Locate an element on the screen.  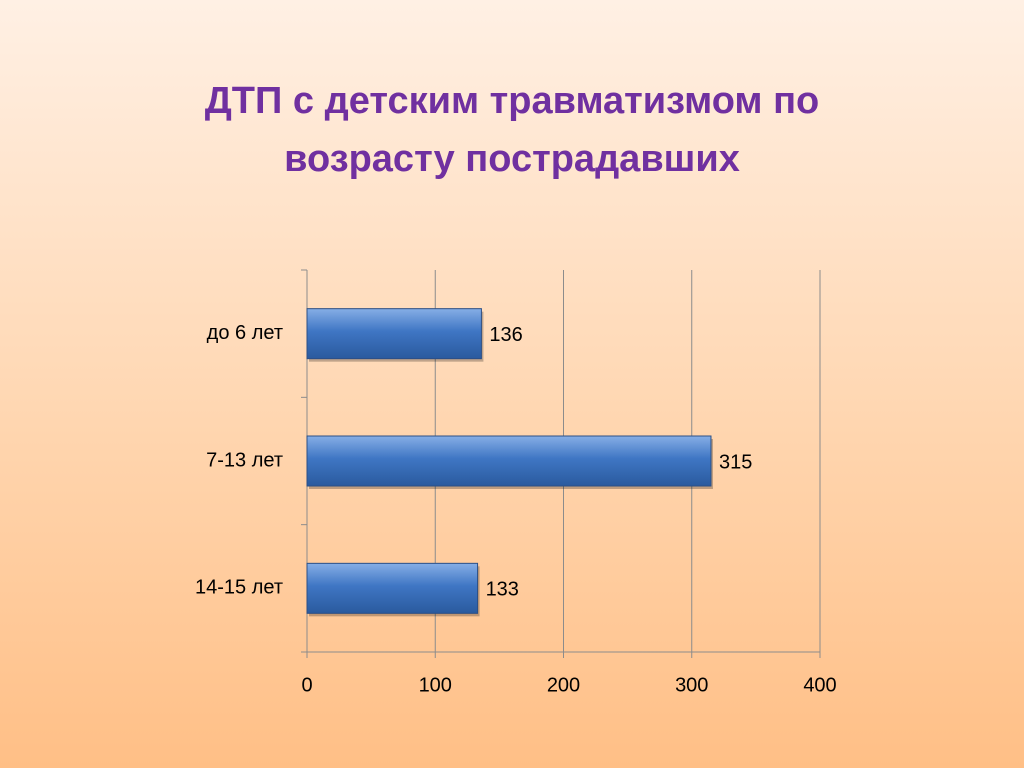
x-tick-label: 100 is located at coordinates (435, 685).